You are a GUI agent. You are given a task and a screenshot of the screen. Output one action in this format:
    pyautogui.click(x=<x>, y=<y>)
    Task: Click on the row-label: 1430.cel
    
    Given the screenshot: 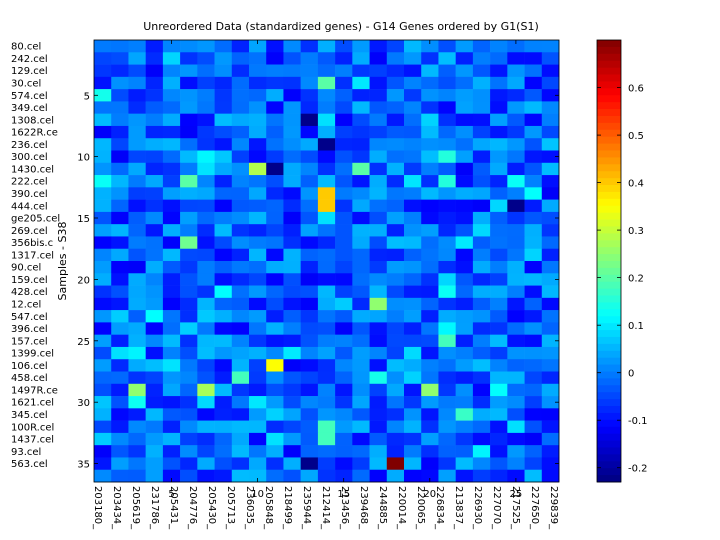 What is the action you would take?
    pyautogui.click(x=32, y=169)
    